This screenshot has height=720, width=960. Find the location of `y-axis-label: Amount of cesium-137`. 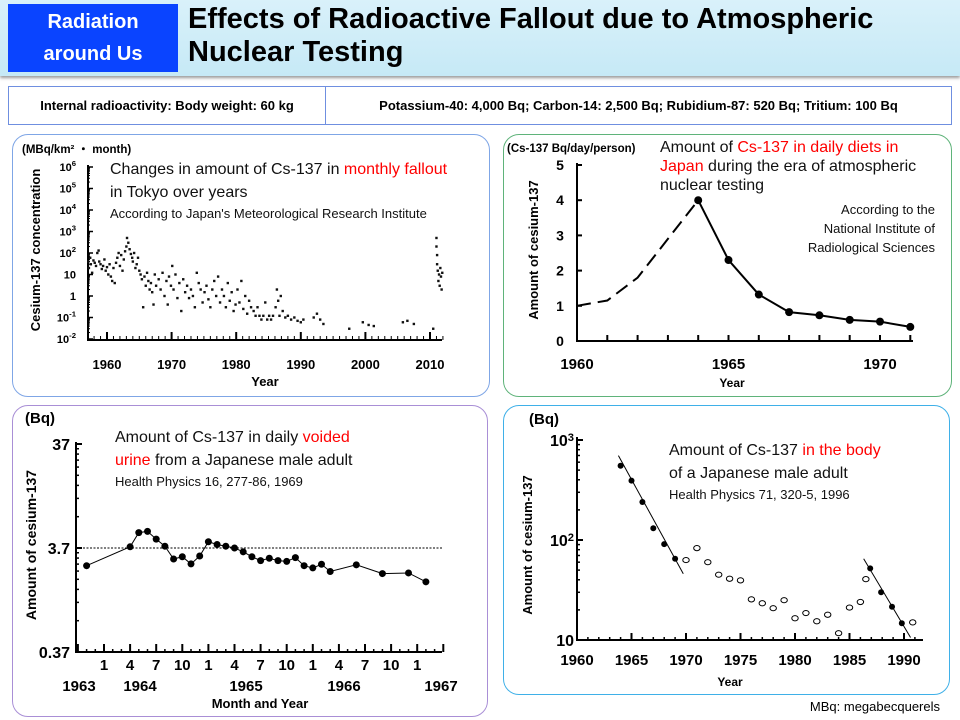

y-axis-label: Amount of cesium-137 is located at coordinates (533, 249).